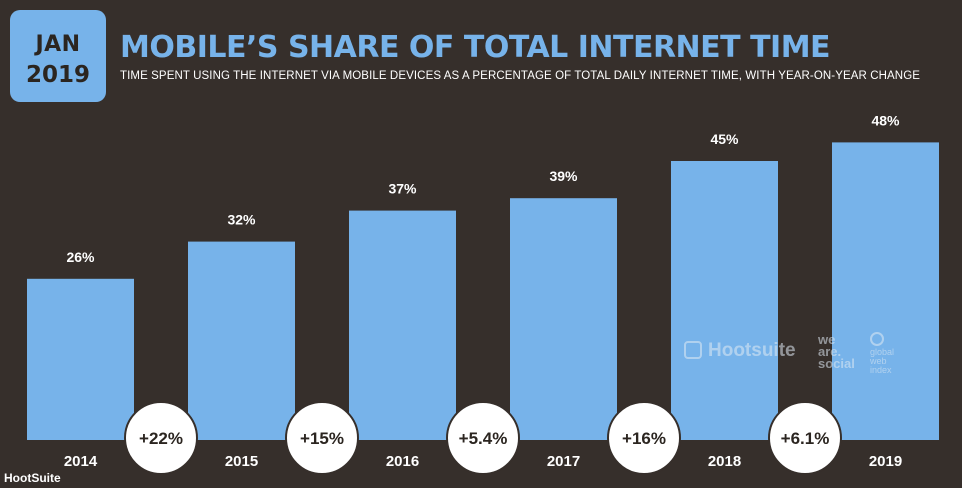  I want to click on yoy-change-label: +16%, so click(644, 438).